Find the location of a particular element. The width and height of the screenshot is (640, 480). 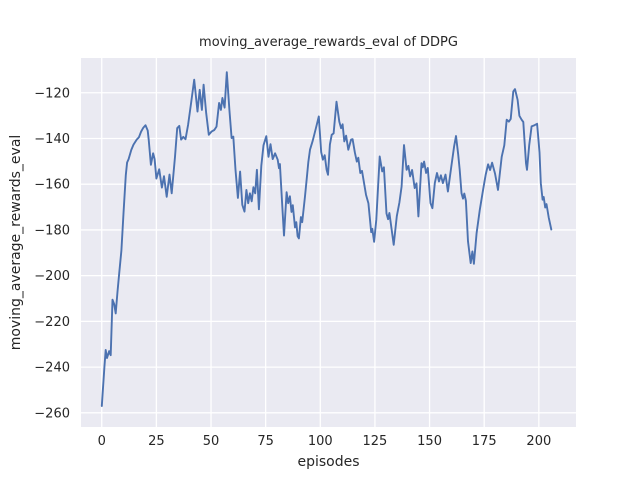

x-tick-label: 200 is located at coordinates (538, 441).